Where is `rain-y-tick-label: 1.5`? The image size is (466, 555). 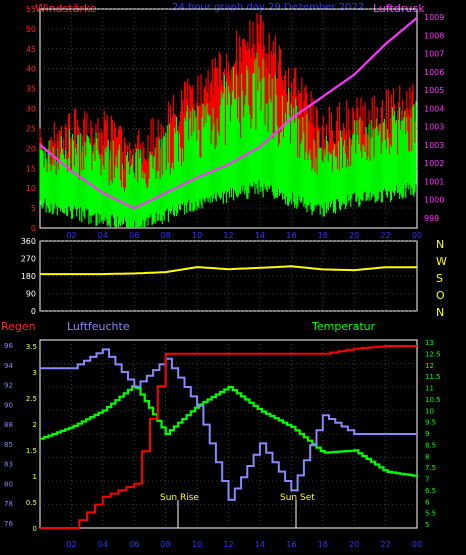 rain-y-tick-label: 1.5 is located at coordinates (31, 451).